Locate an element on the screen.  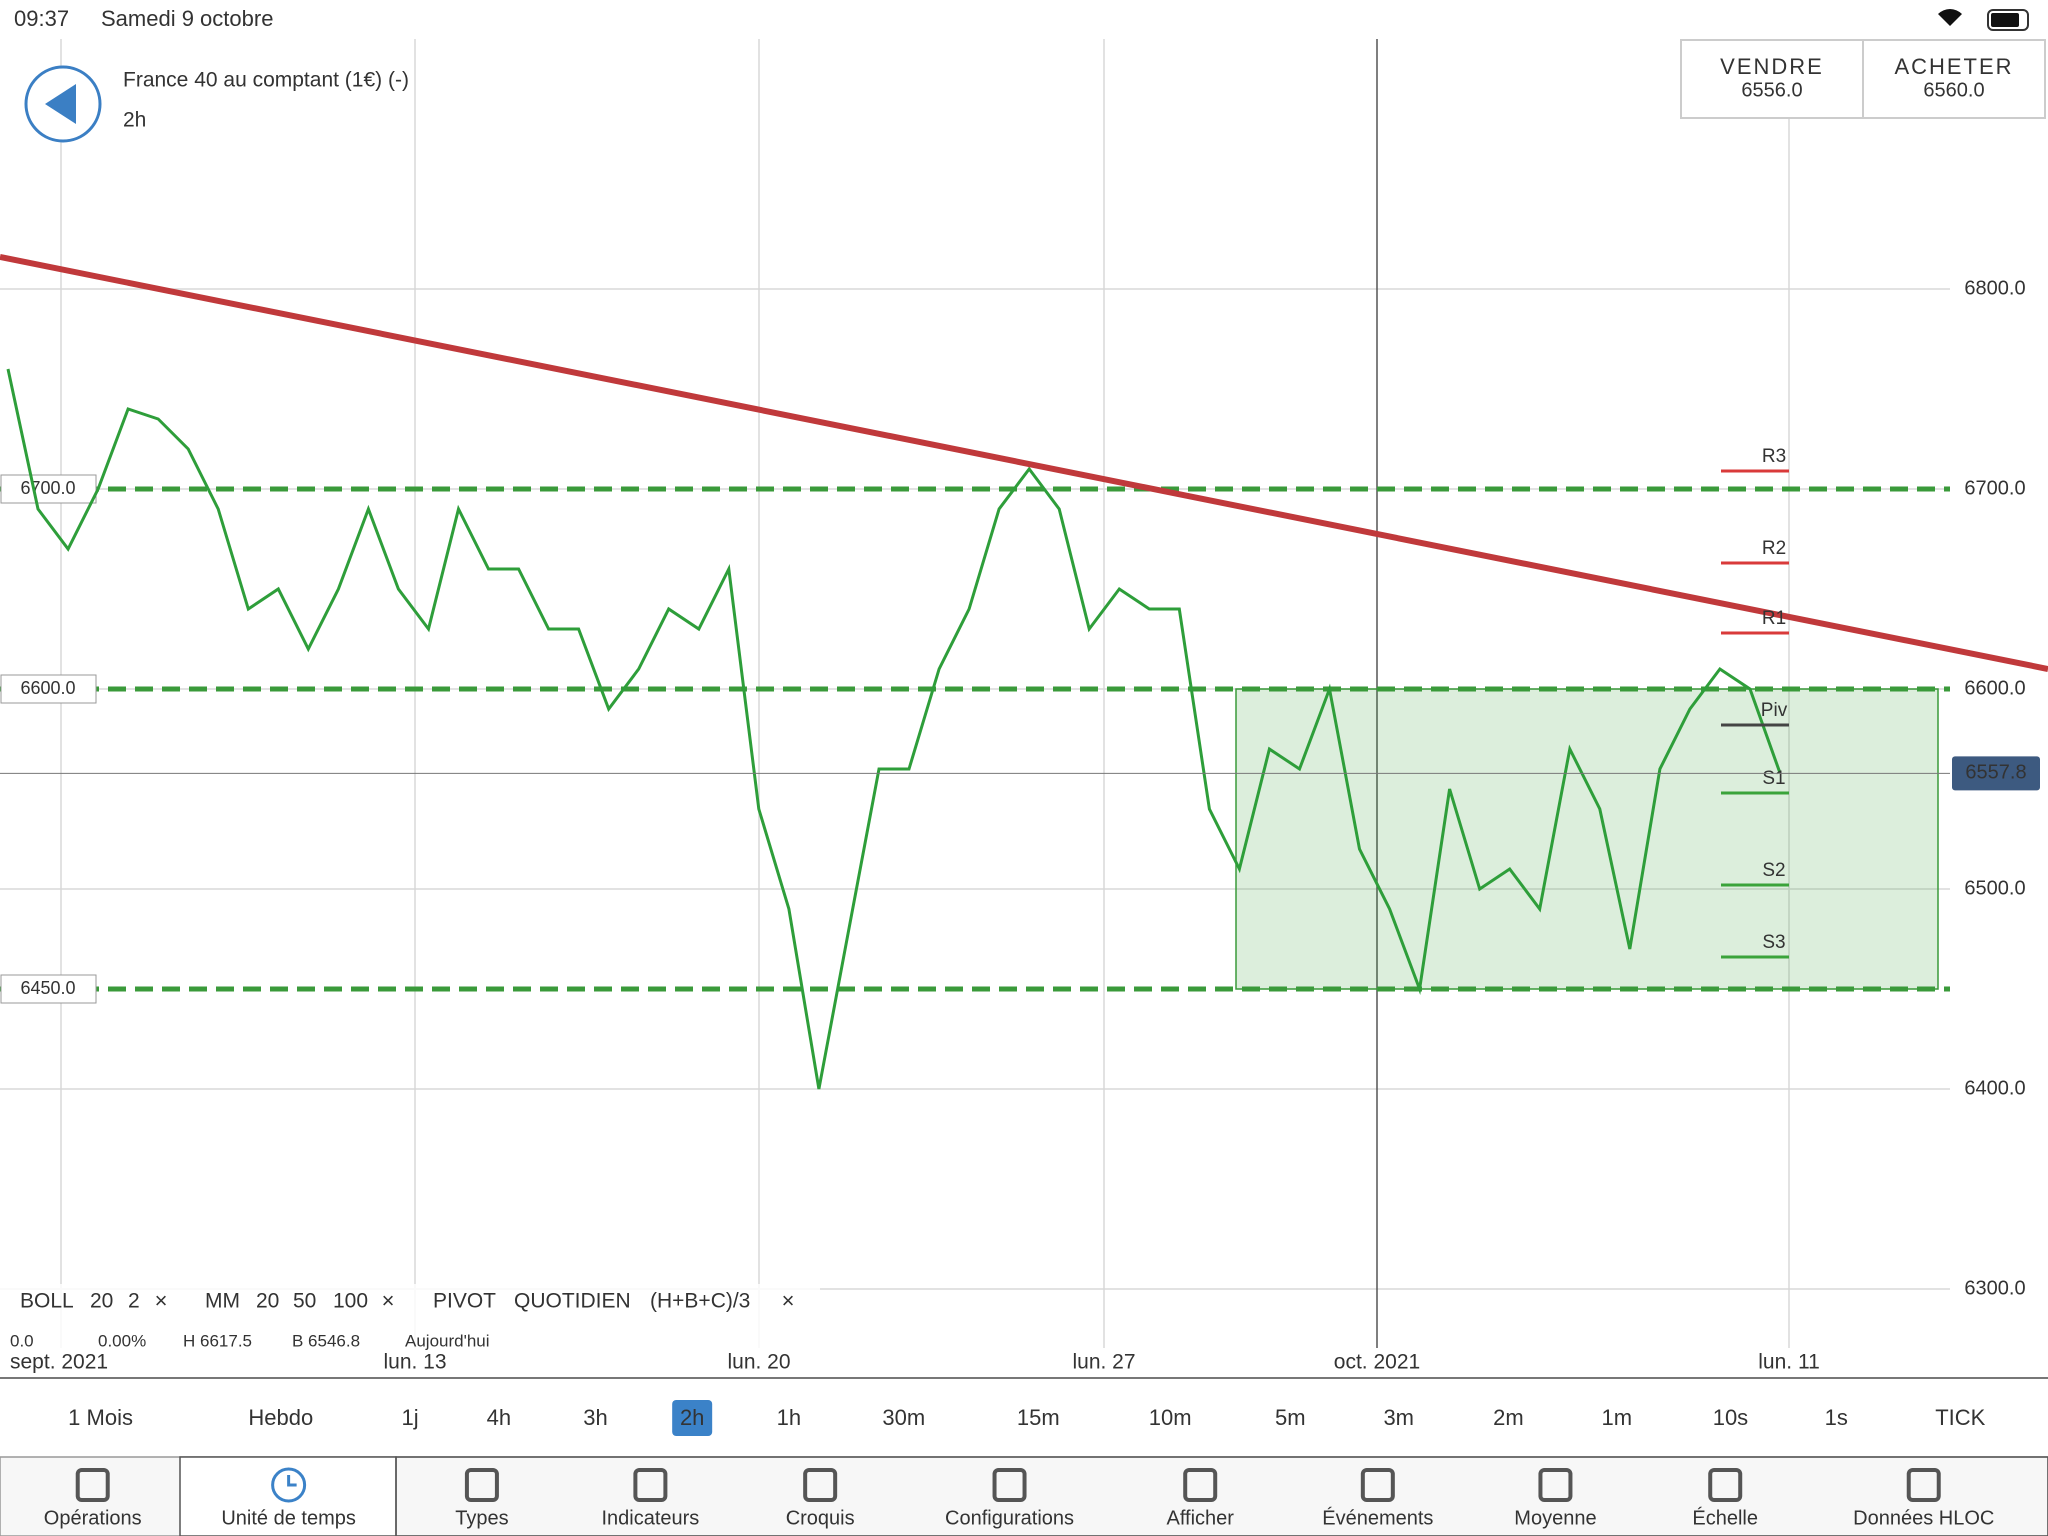
timeframe-option: 15m is located at coordinates (1038, 1417).